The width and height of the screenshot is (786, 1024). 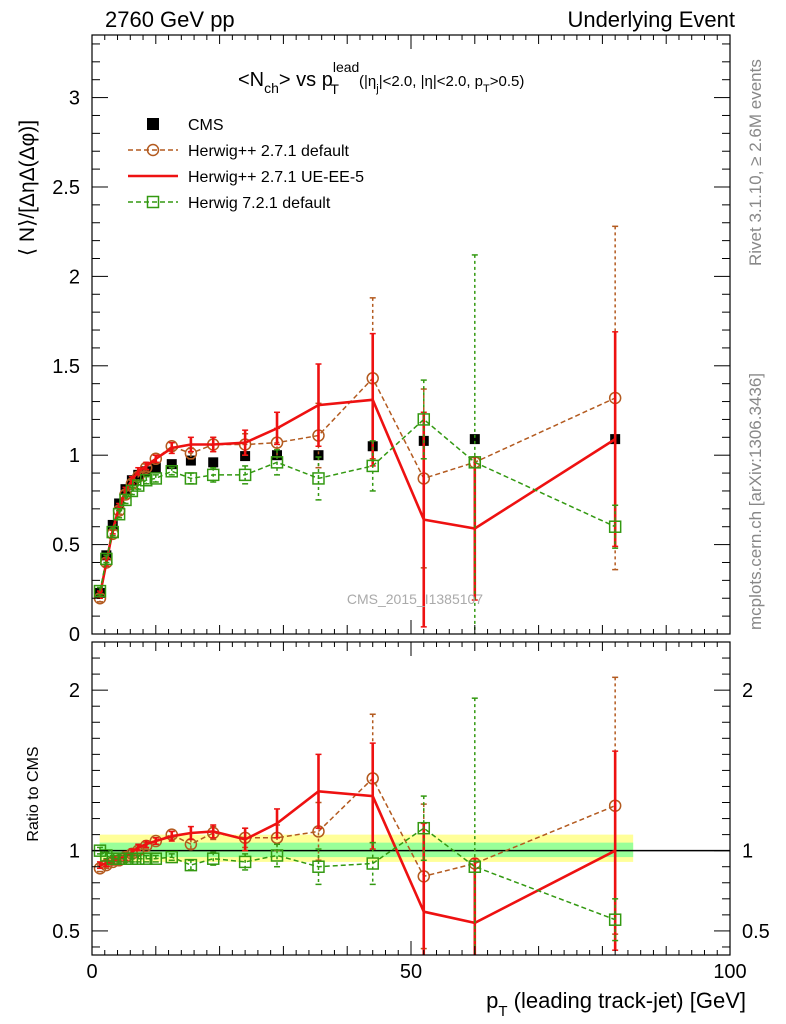 What do you see at coordinates (185, 125) in the screenshot?
I see `legend-entry-0: CMS` at bounding box center [185, 125].